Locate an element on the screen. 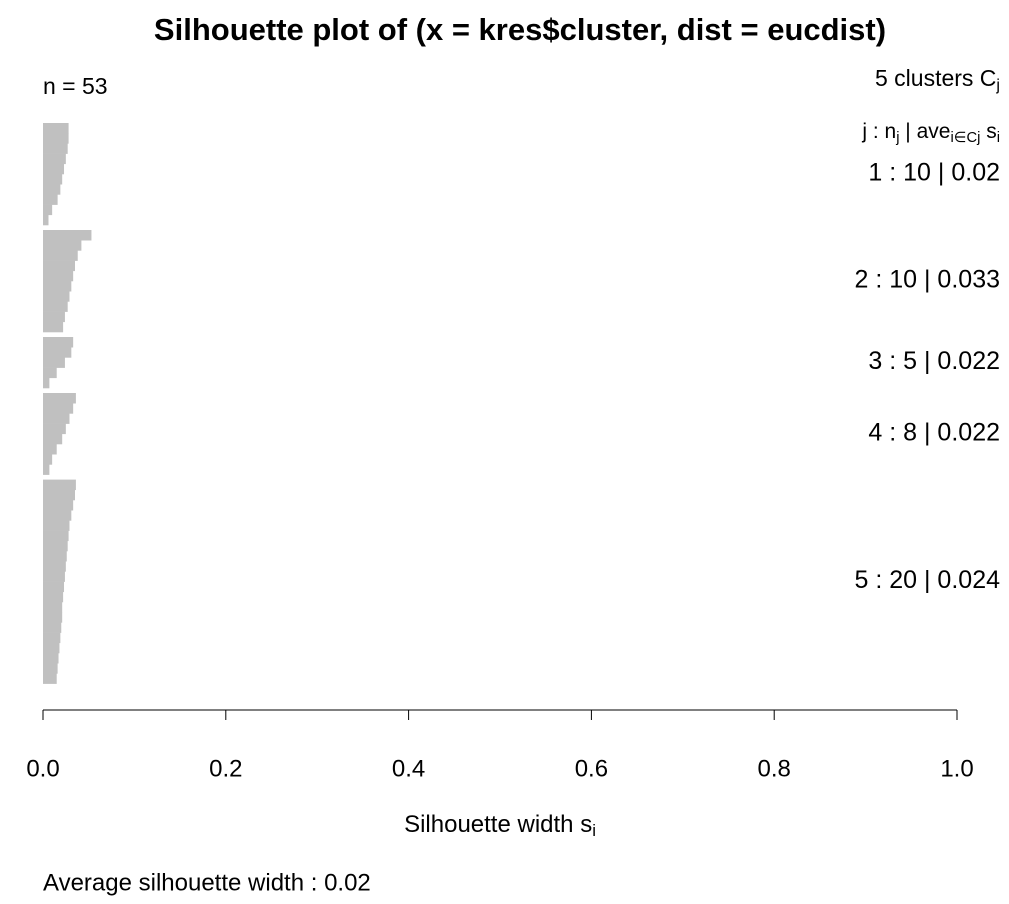 Image resolution: width=1009 pixels, height=904 pixels. legend-header-part: | ave is located at coordinates (924, 131).